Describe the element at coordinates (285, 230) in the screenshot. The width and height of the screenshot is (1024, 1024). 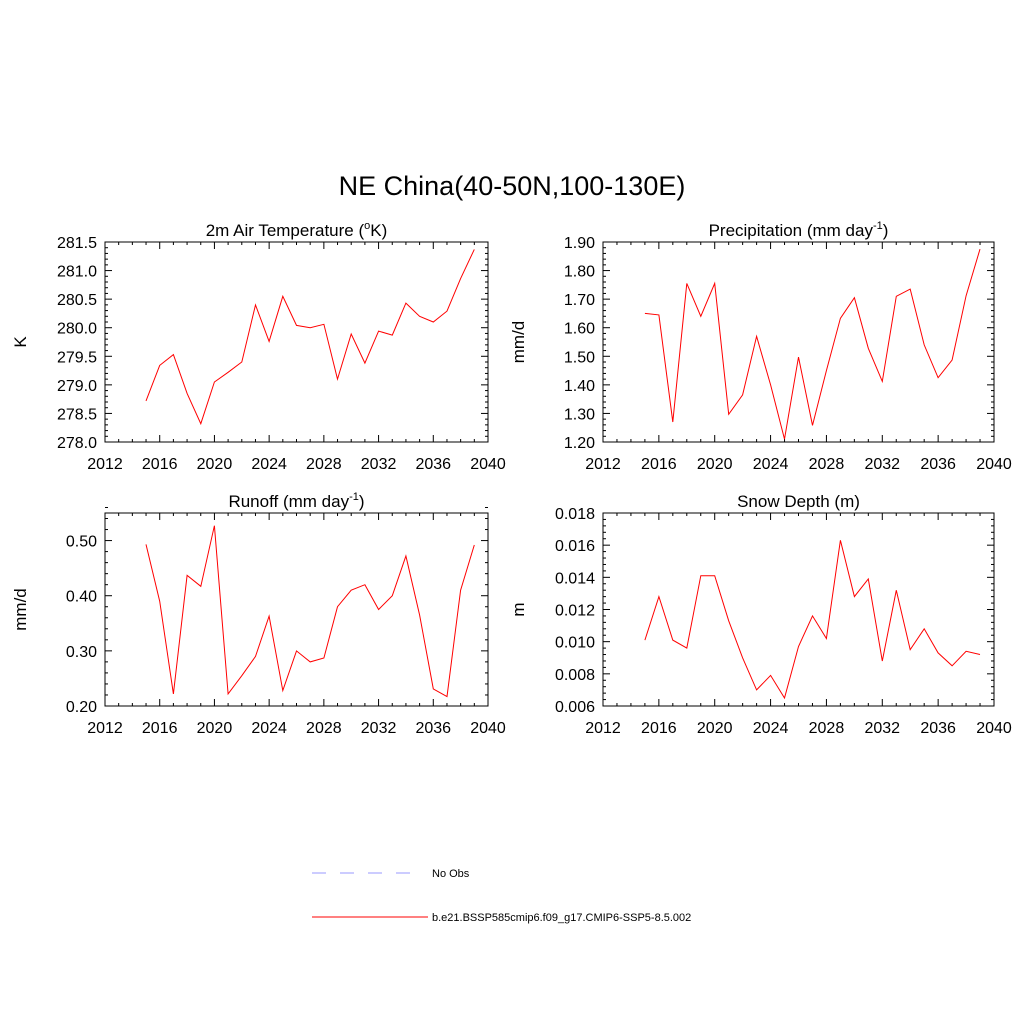
I see `panel-title-main: 2m Air Temperature (` at that location.